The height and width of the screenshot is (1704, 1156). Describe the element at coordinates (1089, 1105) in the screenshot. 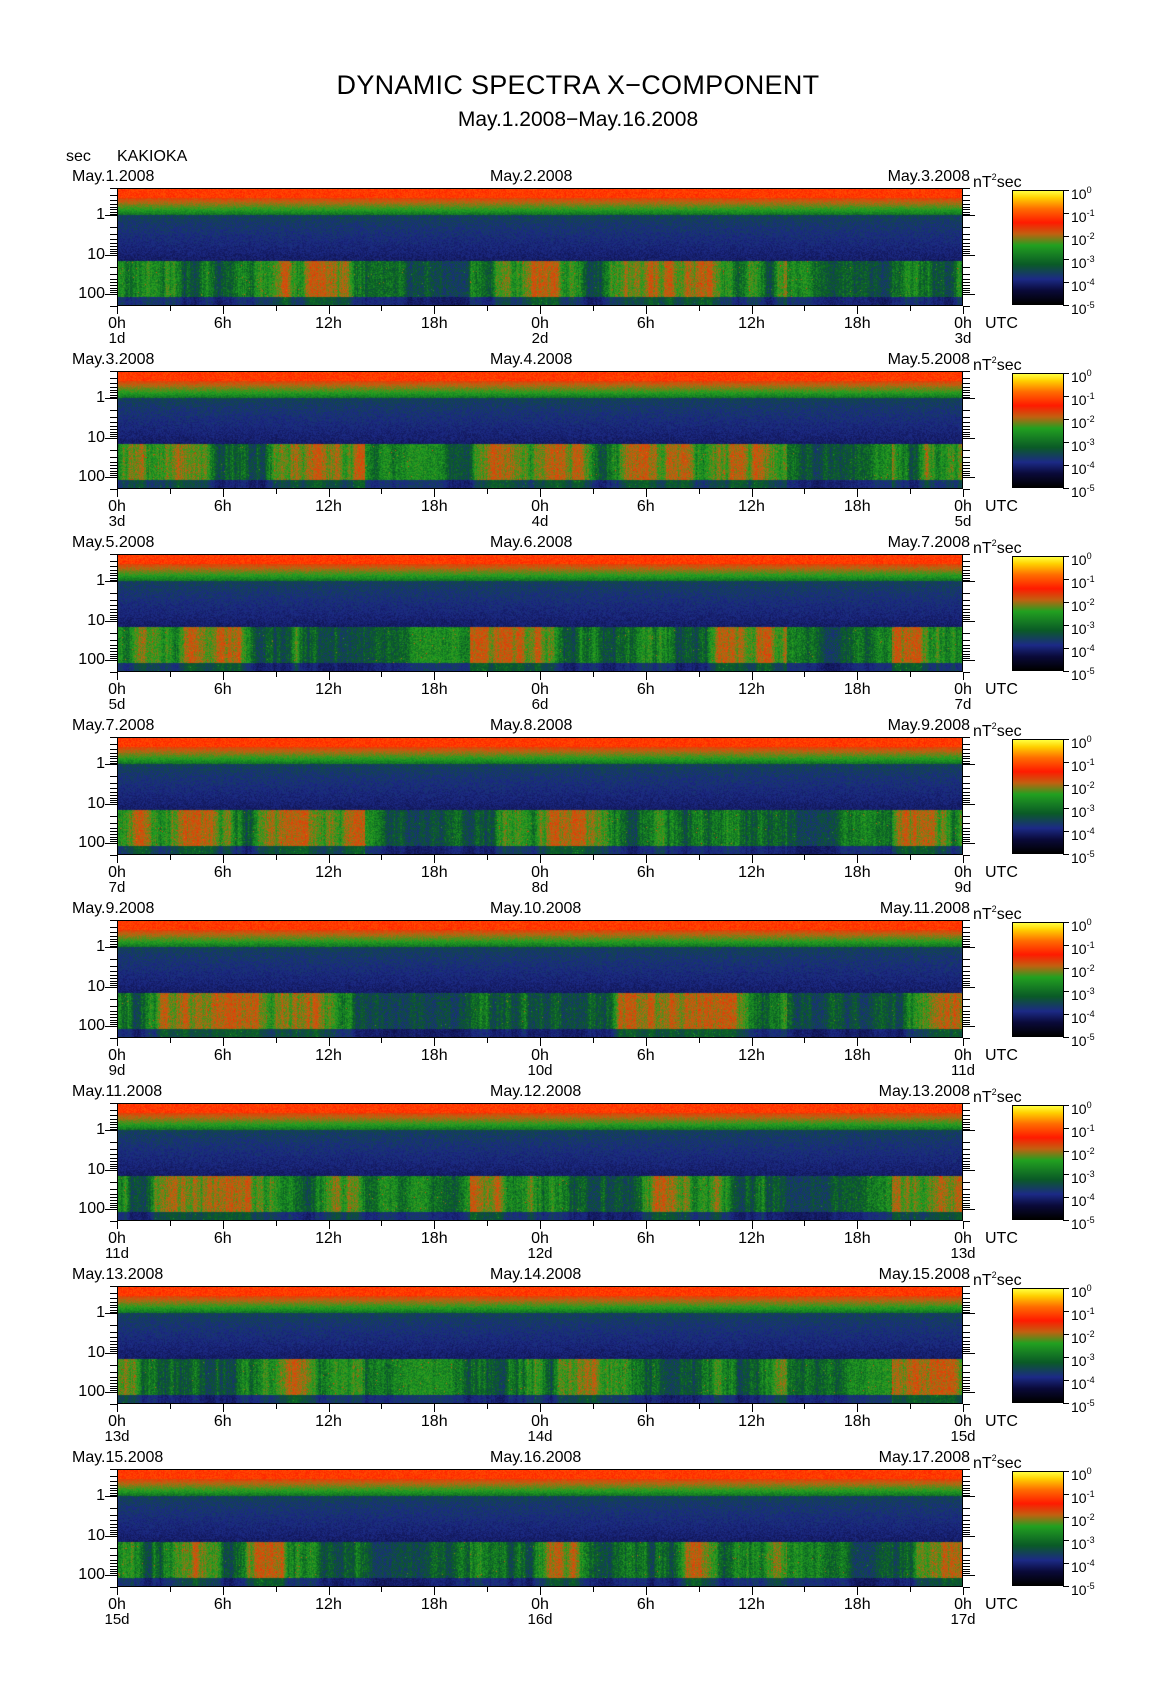

I see `colorbar-tick-exponent: 0` at that location.